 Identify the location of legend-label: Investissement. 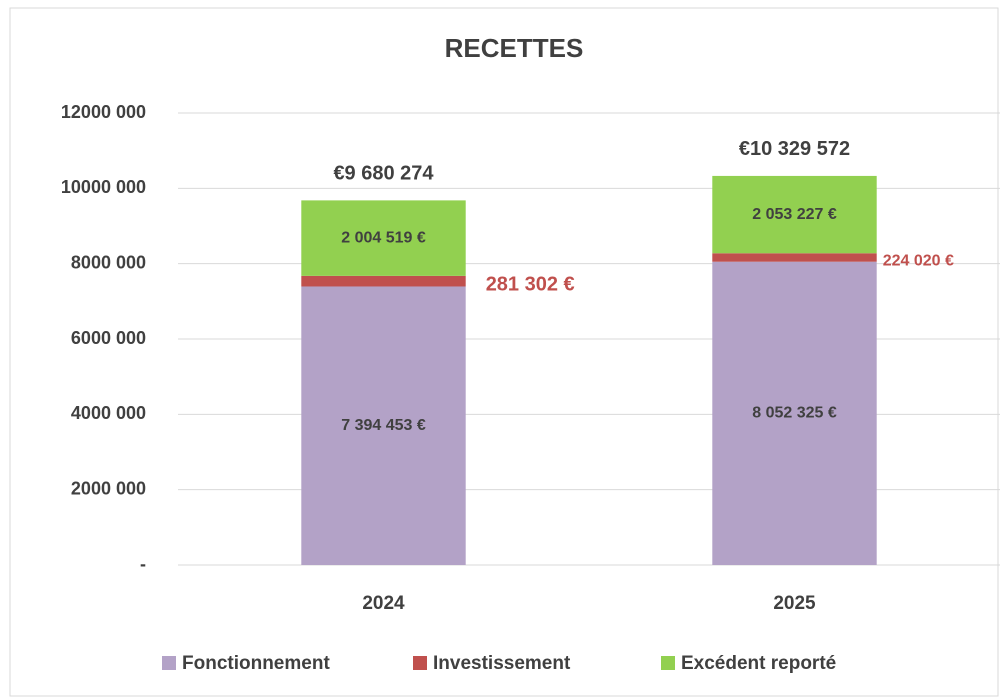
(502, 663).